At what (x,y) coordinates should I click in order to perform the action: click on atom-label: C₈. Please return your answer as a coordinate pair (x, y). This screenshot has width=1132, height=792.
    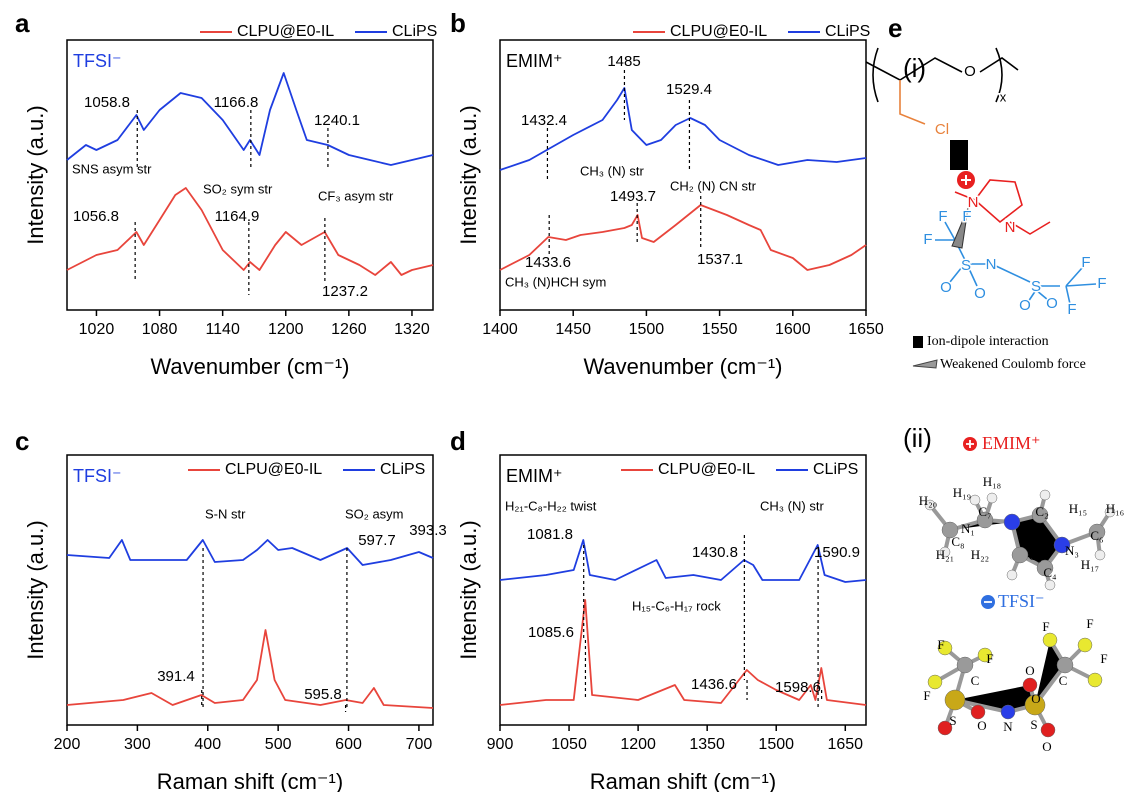
    Looking at the image, I should click on (957, 541).